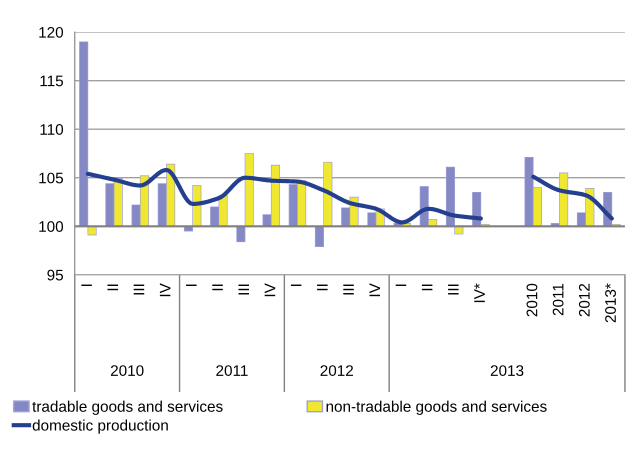 This screenshot has height=452, width=639. What do you see at coordinates (100, 426) in the screenshot?
I see `legend-label: domestic production` at bounding box center [100, 426].